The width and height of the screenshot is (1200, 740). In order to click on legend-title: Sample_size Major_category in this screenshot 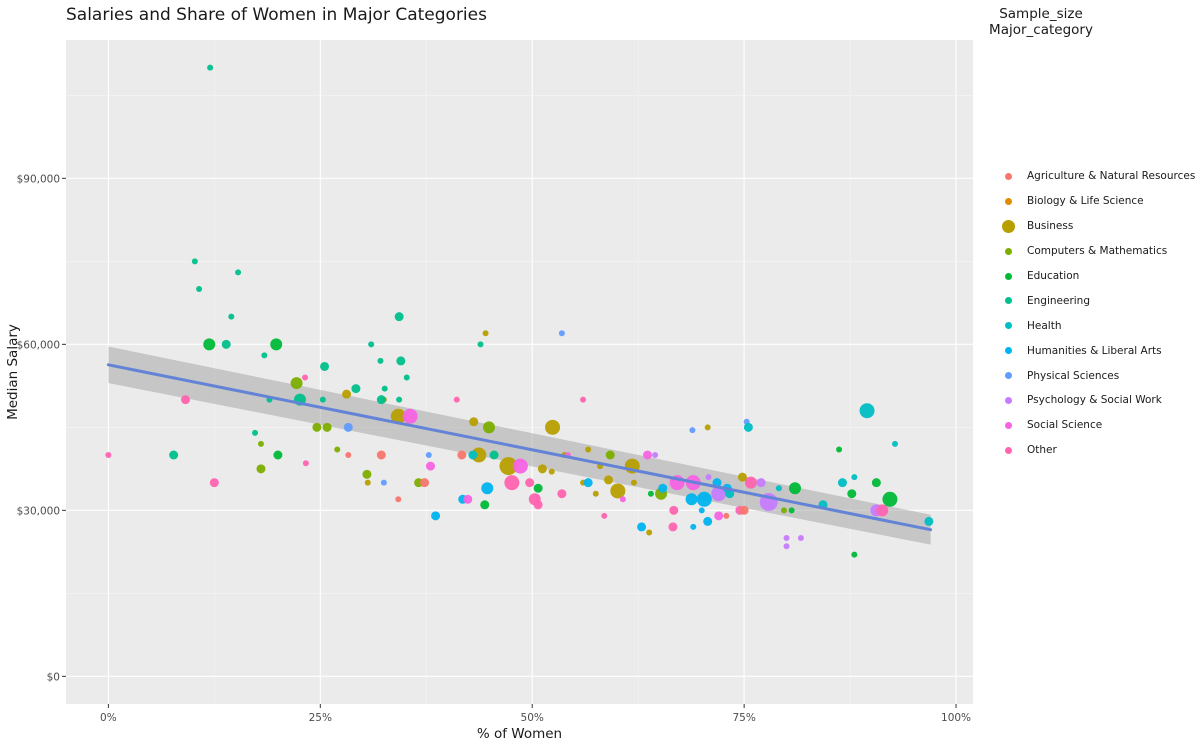, I will do `click(1041, 22)`.